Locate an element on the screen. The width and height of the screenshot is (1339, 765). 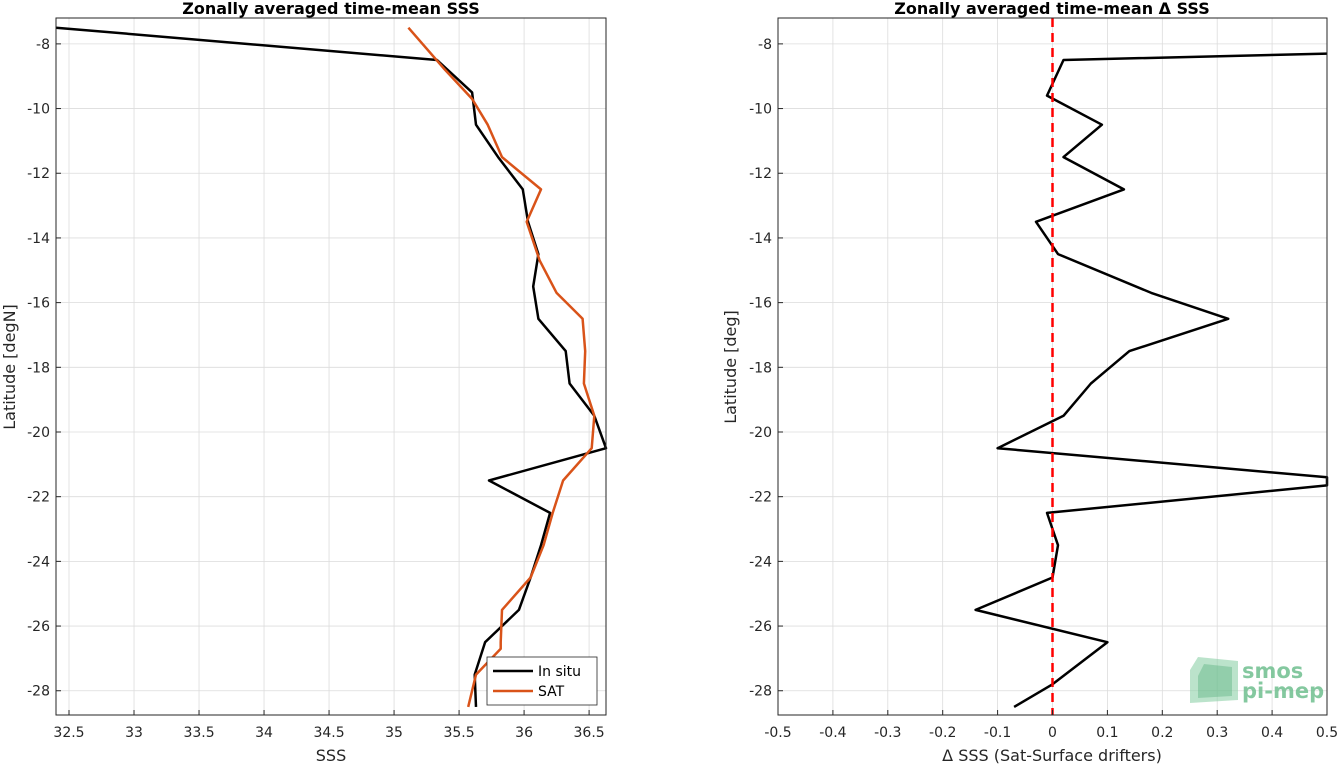
legend-label-in-situ: In situ is located at coordinates (559, 672).